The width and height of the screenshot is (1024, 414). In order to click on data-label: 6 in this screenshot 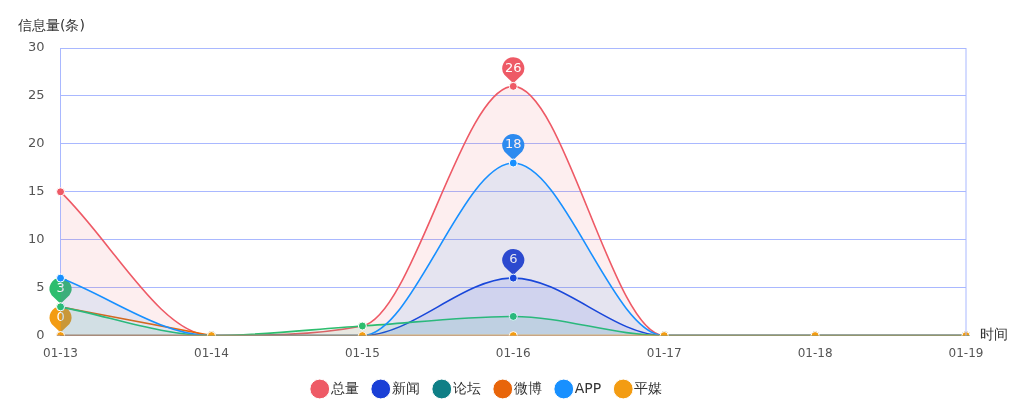, I will do `click(513, 259)`.